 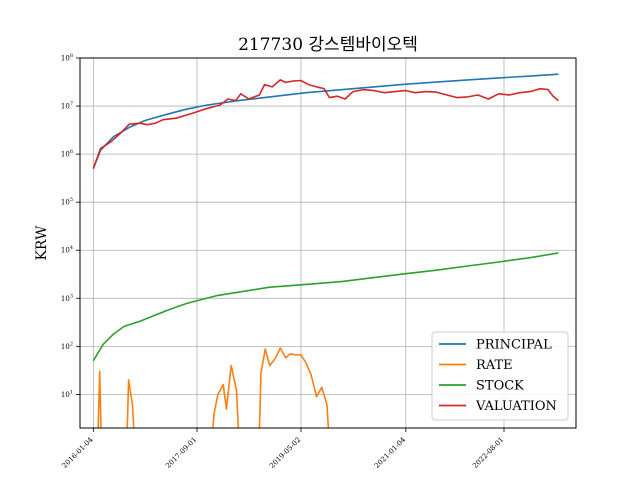 What do you see at coordinates (494, 365) in the screenshot?
I see `legend-label-rate: RATE` at bounding box center [494, 365].